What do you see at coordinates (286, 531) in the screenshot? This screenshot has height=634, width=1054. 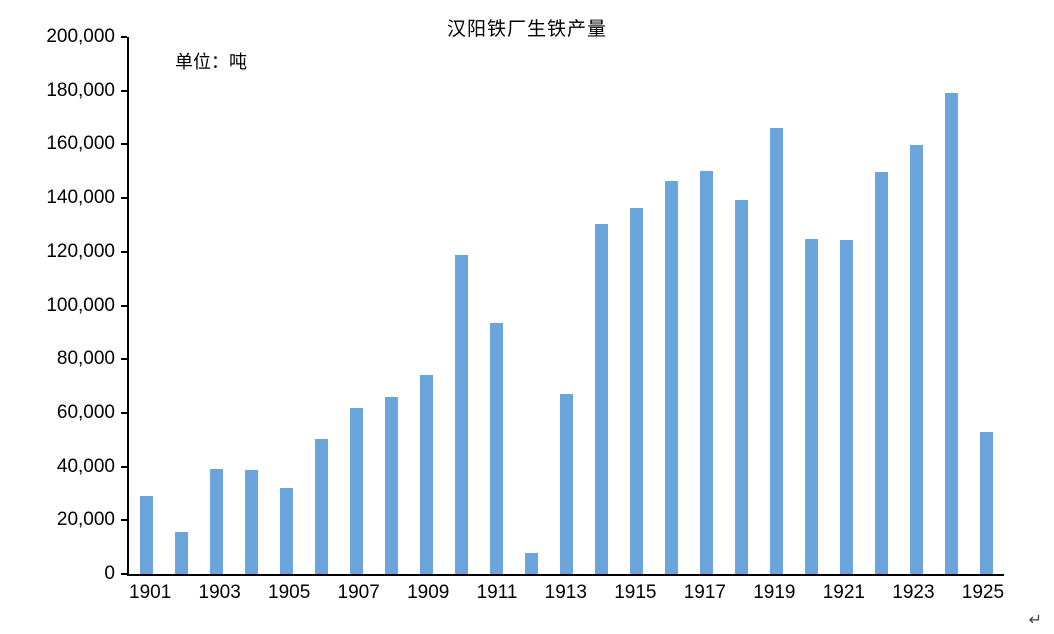 I see `bar-1905` at bounding box center [286, 531].